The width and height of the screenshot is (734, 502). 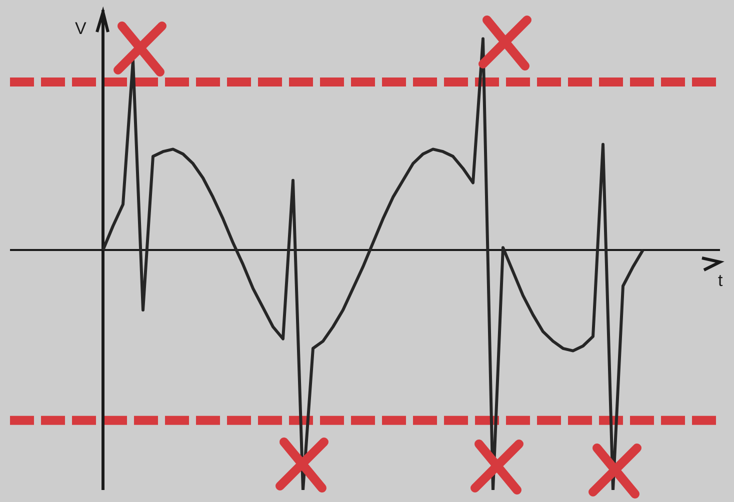 What do you see at coordinates (720, 280) in the screenshot?
I see `x-axis-title: t` at bounding box center [720, 280].